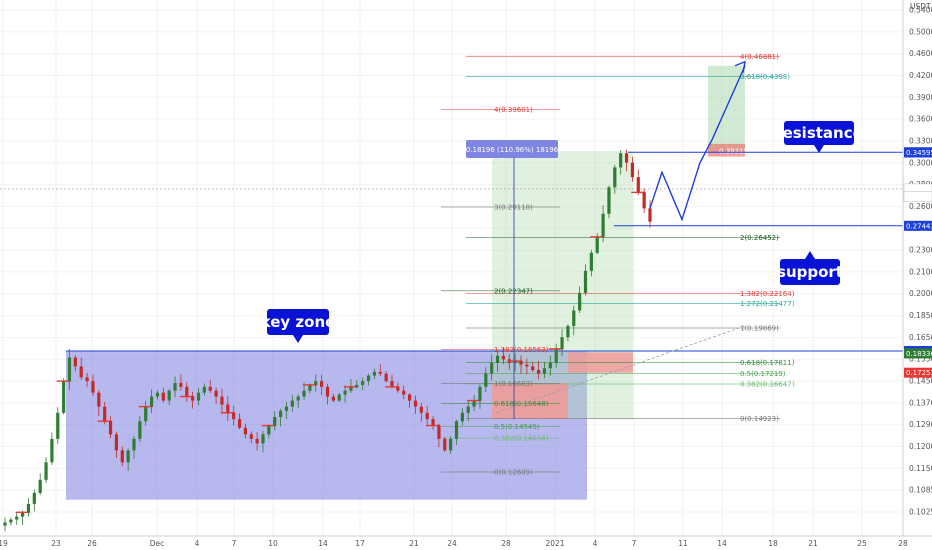 This screenshot has height=550, width=932. What do you see at coordinates (759, 57) in the screenshot?
I see `fib-label-right: 4(0.46881)` at bounding box center [759, 57].